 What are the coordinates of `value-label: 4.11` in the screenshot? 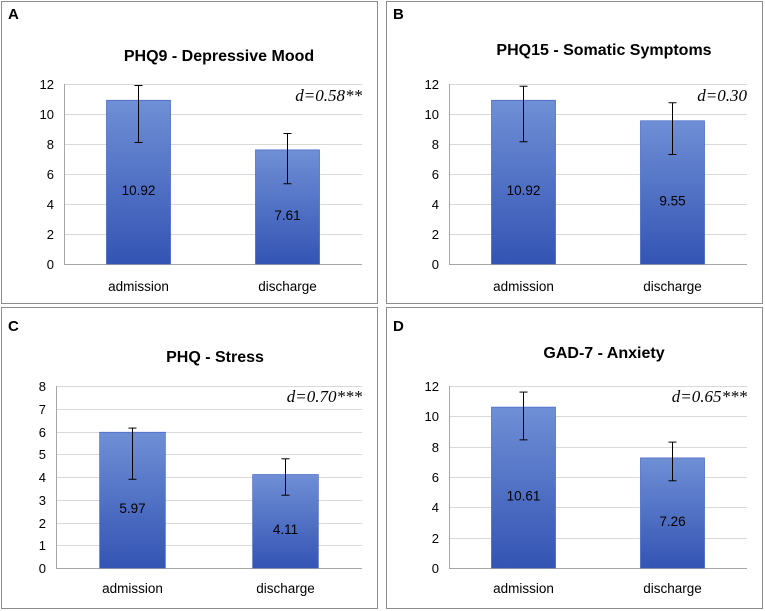 It's located at (285, 529).